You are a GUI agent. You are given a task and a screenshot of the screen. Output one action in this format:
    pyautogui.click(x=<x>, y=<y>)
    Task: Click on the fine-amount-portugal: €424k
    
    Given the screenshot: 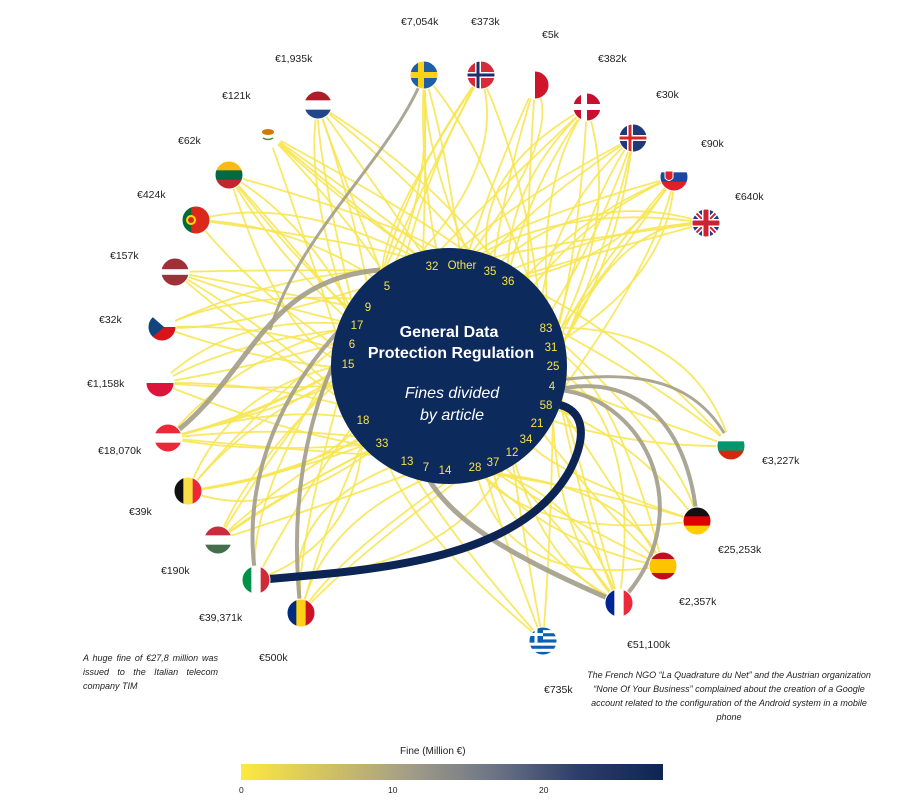 What is the action you would take?
    pyautogui.click(x=151, y=195)
    